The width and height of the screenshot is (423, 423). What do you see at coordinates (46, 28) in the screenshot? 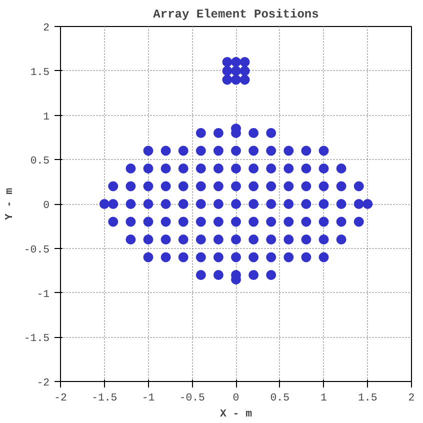
I see `y-tick-label: 2` at bounding box center [46, 28].